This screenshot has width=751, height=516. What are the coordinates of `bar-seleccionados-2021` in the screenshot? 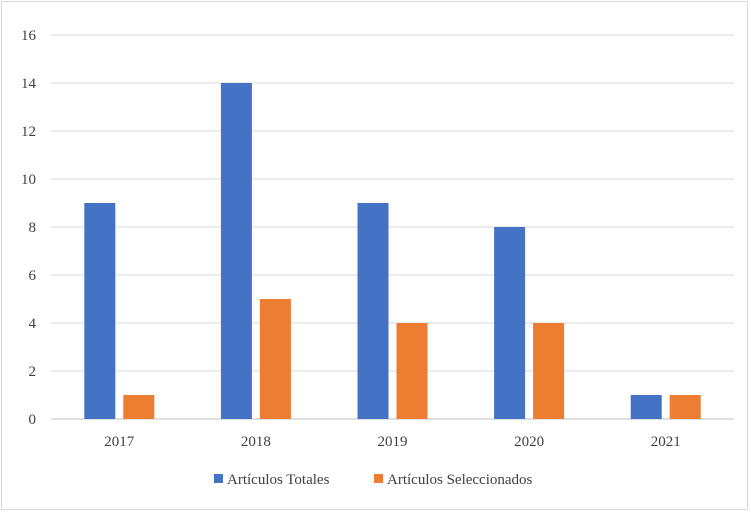 It's located at (685, 407).